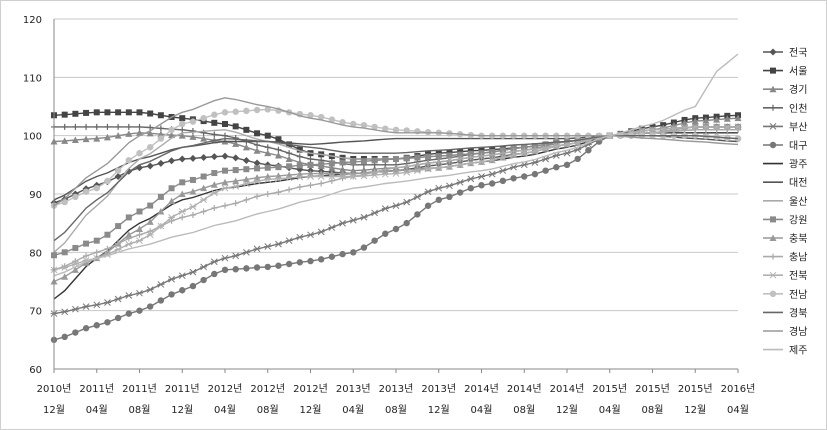  Describe the element at coordinates (609, 389) in the screenshot. I see `x-tick-label-year: 2015년` at that location.